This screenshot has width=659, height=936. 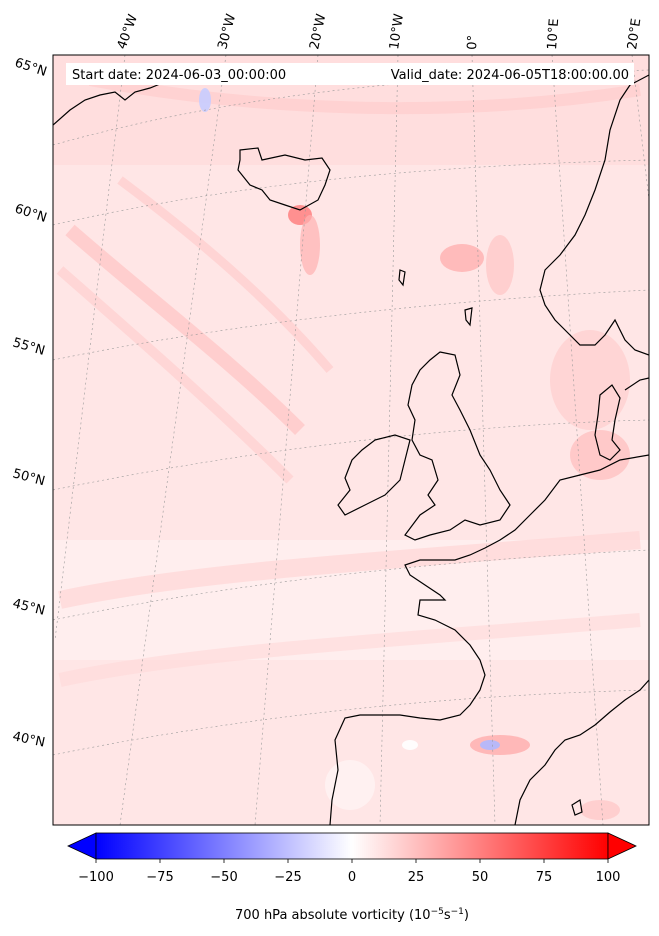 I want to click on lon-label-20e: 20°E, so click(x=634, y=34).